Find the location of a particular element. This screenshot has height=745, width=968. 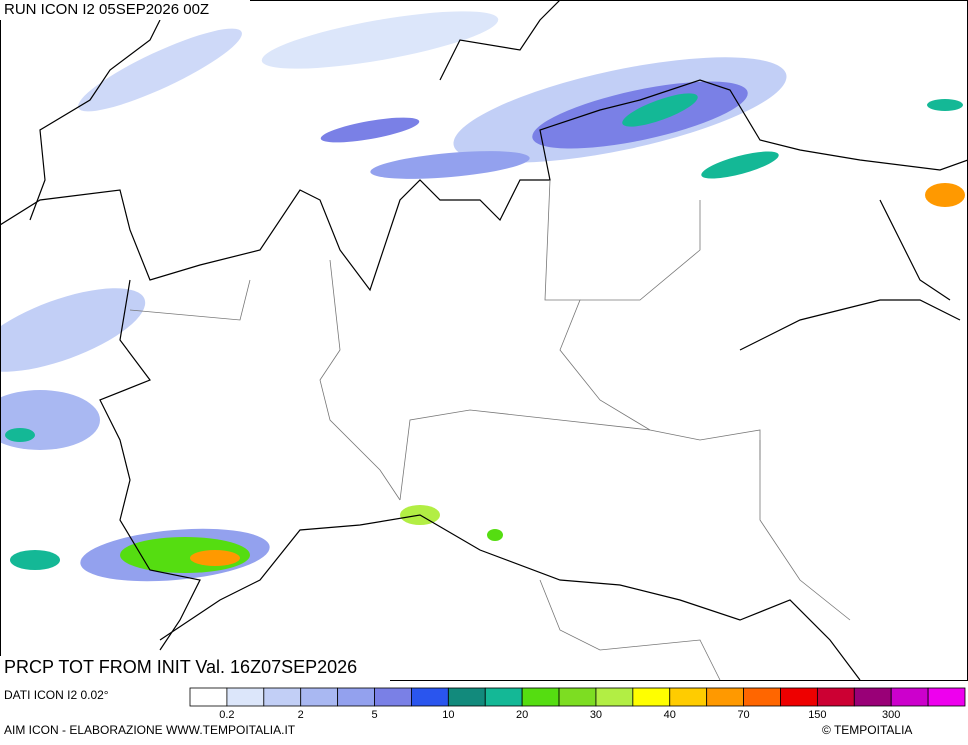

scale-label: 0.2 is located at coordinates (226, 715).